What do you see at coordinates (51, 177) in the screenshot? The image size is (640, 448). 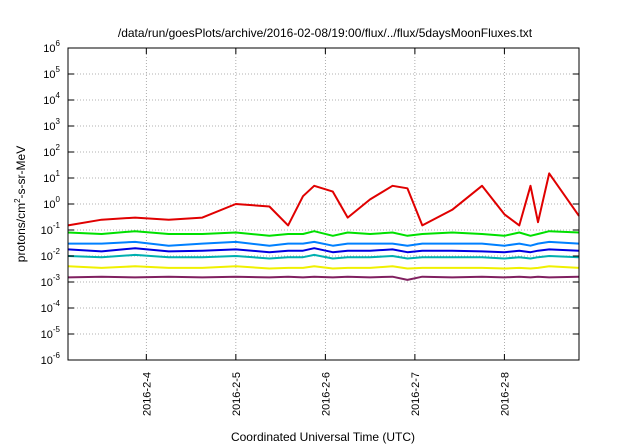 I see `y-tick-label: 10¹` at bounding box center [51, 177].